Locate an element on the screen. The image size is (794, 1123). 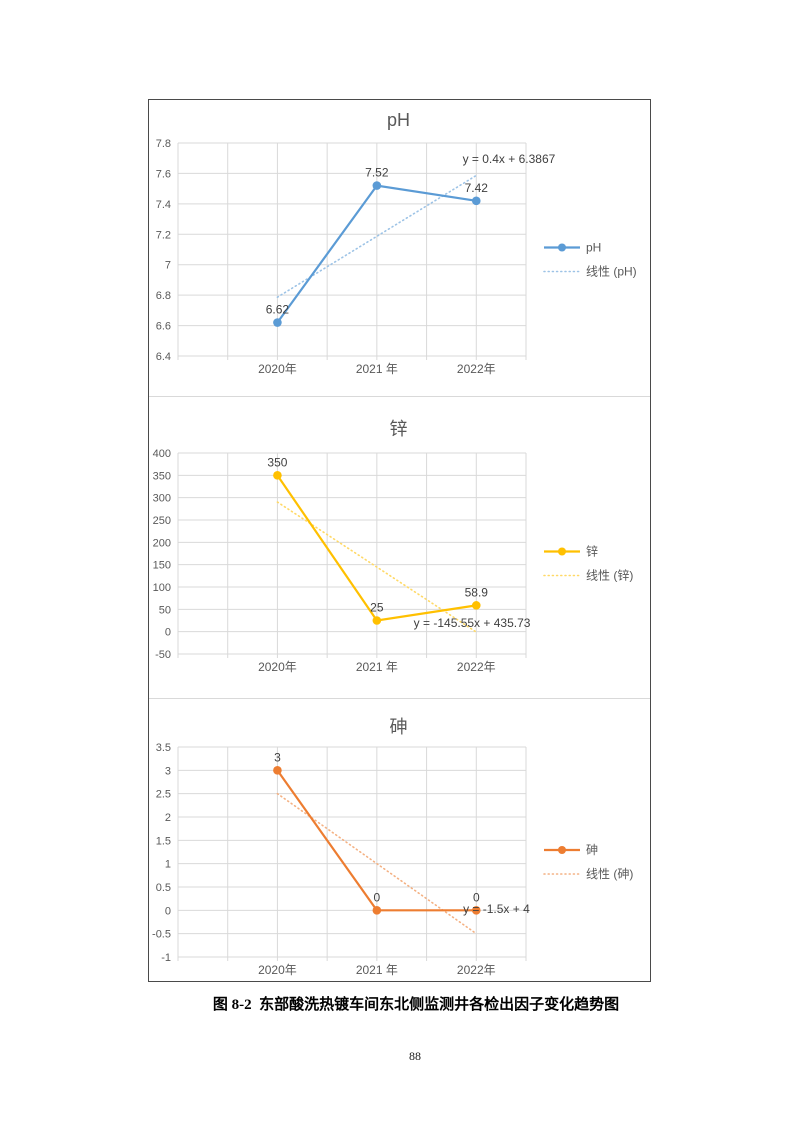
figure-caption: 图 8-2 东部酸洗热镀车间东北侧监测井各检出因子变化趋势图 is located at coordinates (416, 1005).